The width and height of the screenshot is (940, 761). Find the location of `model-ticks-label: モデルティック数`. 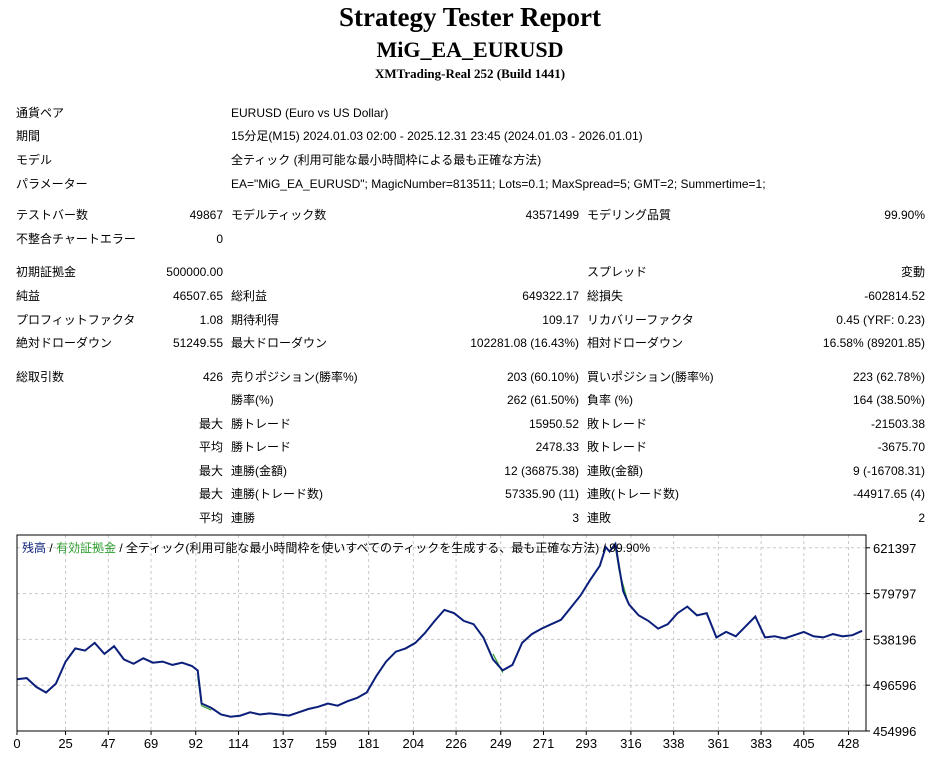

model-ticks-label: モデルティック数 is located at coordinates (279, 215).